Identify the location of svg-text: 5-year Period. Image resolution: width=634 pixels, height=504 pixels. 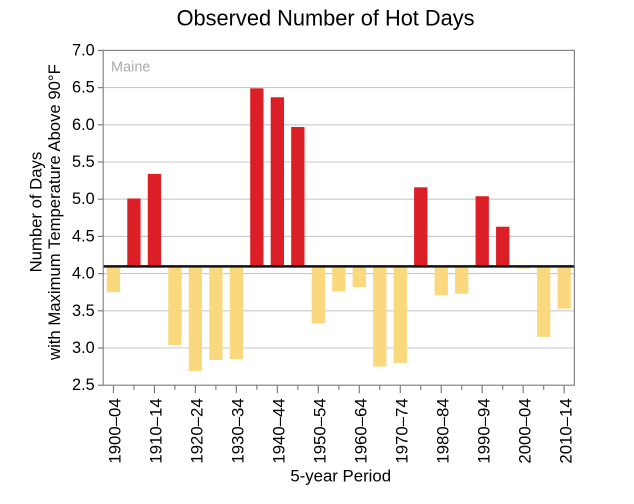
(340, 476).